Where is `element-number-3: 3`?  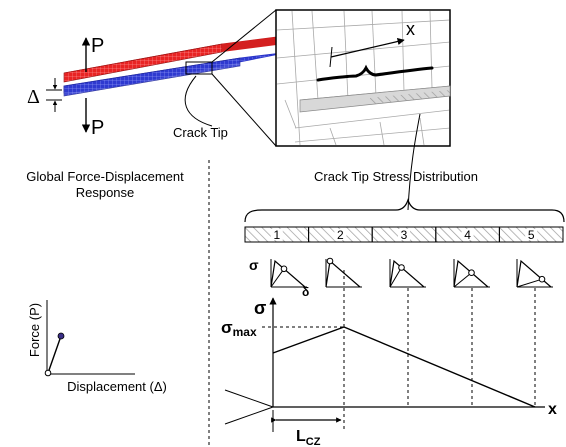
element-number-3: 3 is located at coordinates (404, 235).